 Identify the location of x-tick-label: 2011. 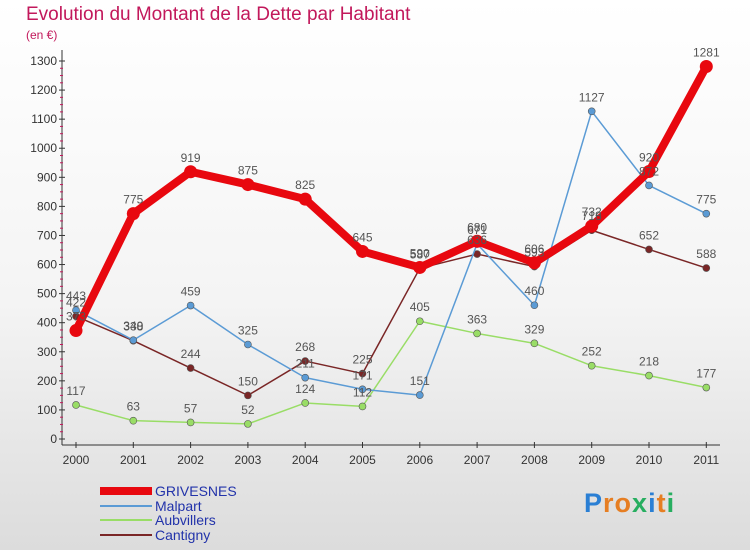
(706, 460).